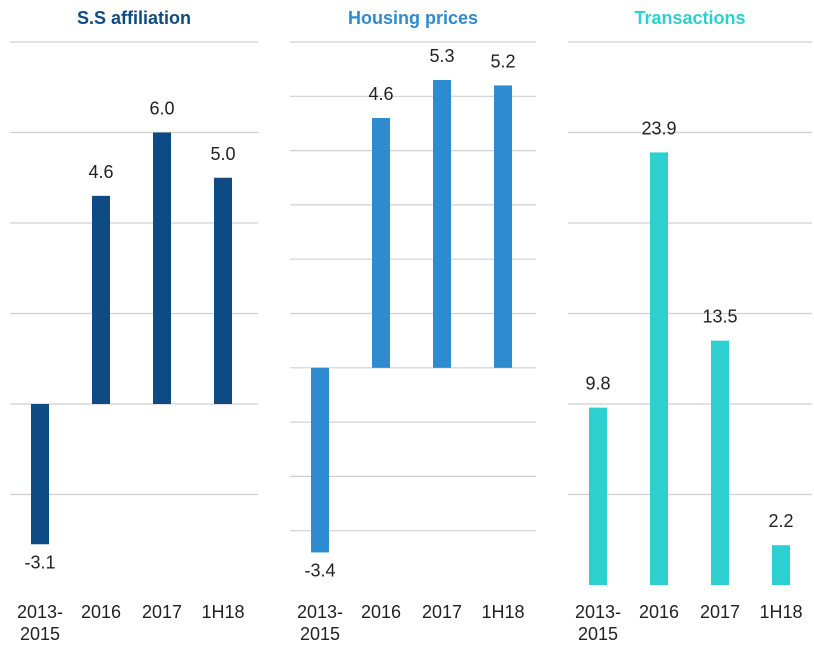 This screenshot has height=648, width=814. I want to click on data-label: 2.2, so click(780, 521).